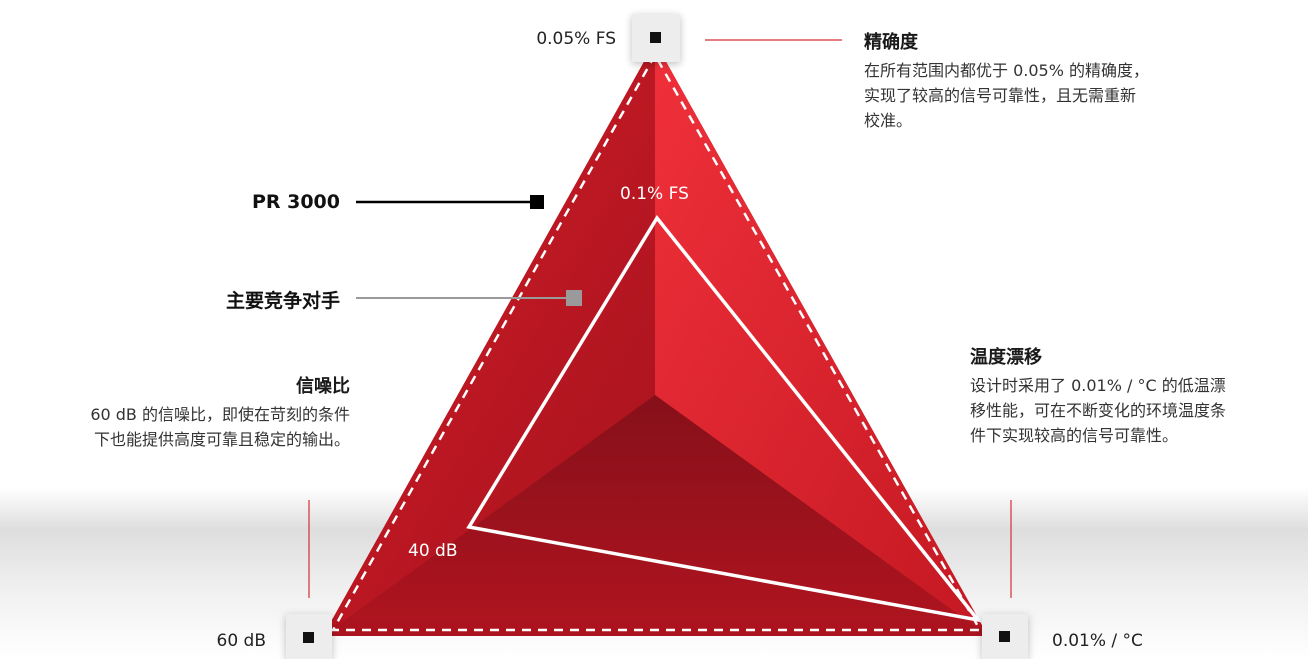 The image size is (1308, 659). Describe the element at coordinates (1098, 410) in the screenshot. I see `callout-drift-line: 移性能，可在不断变化的环境温度条` at that location.